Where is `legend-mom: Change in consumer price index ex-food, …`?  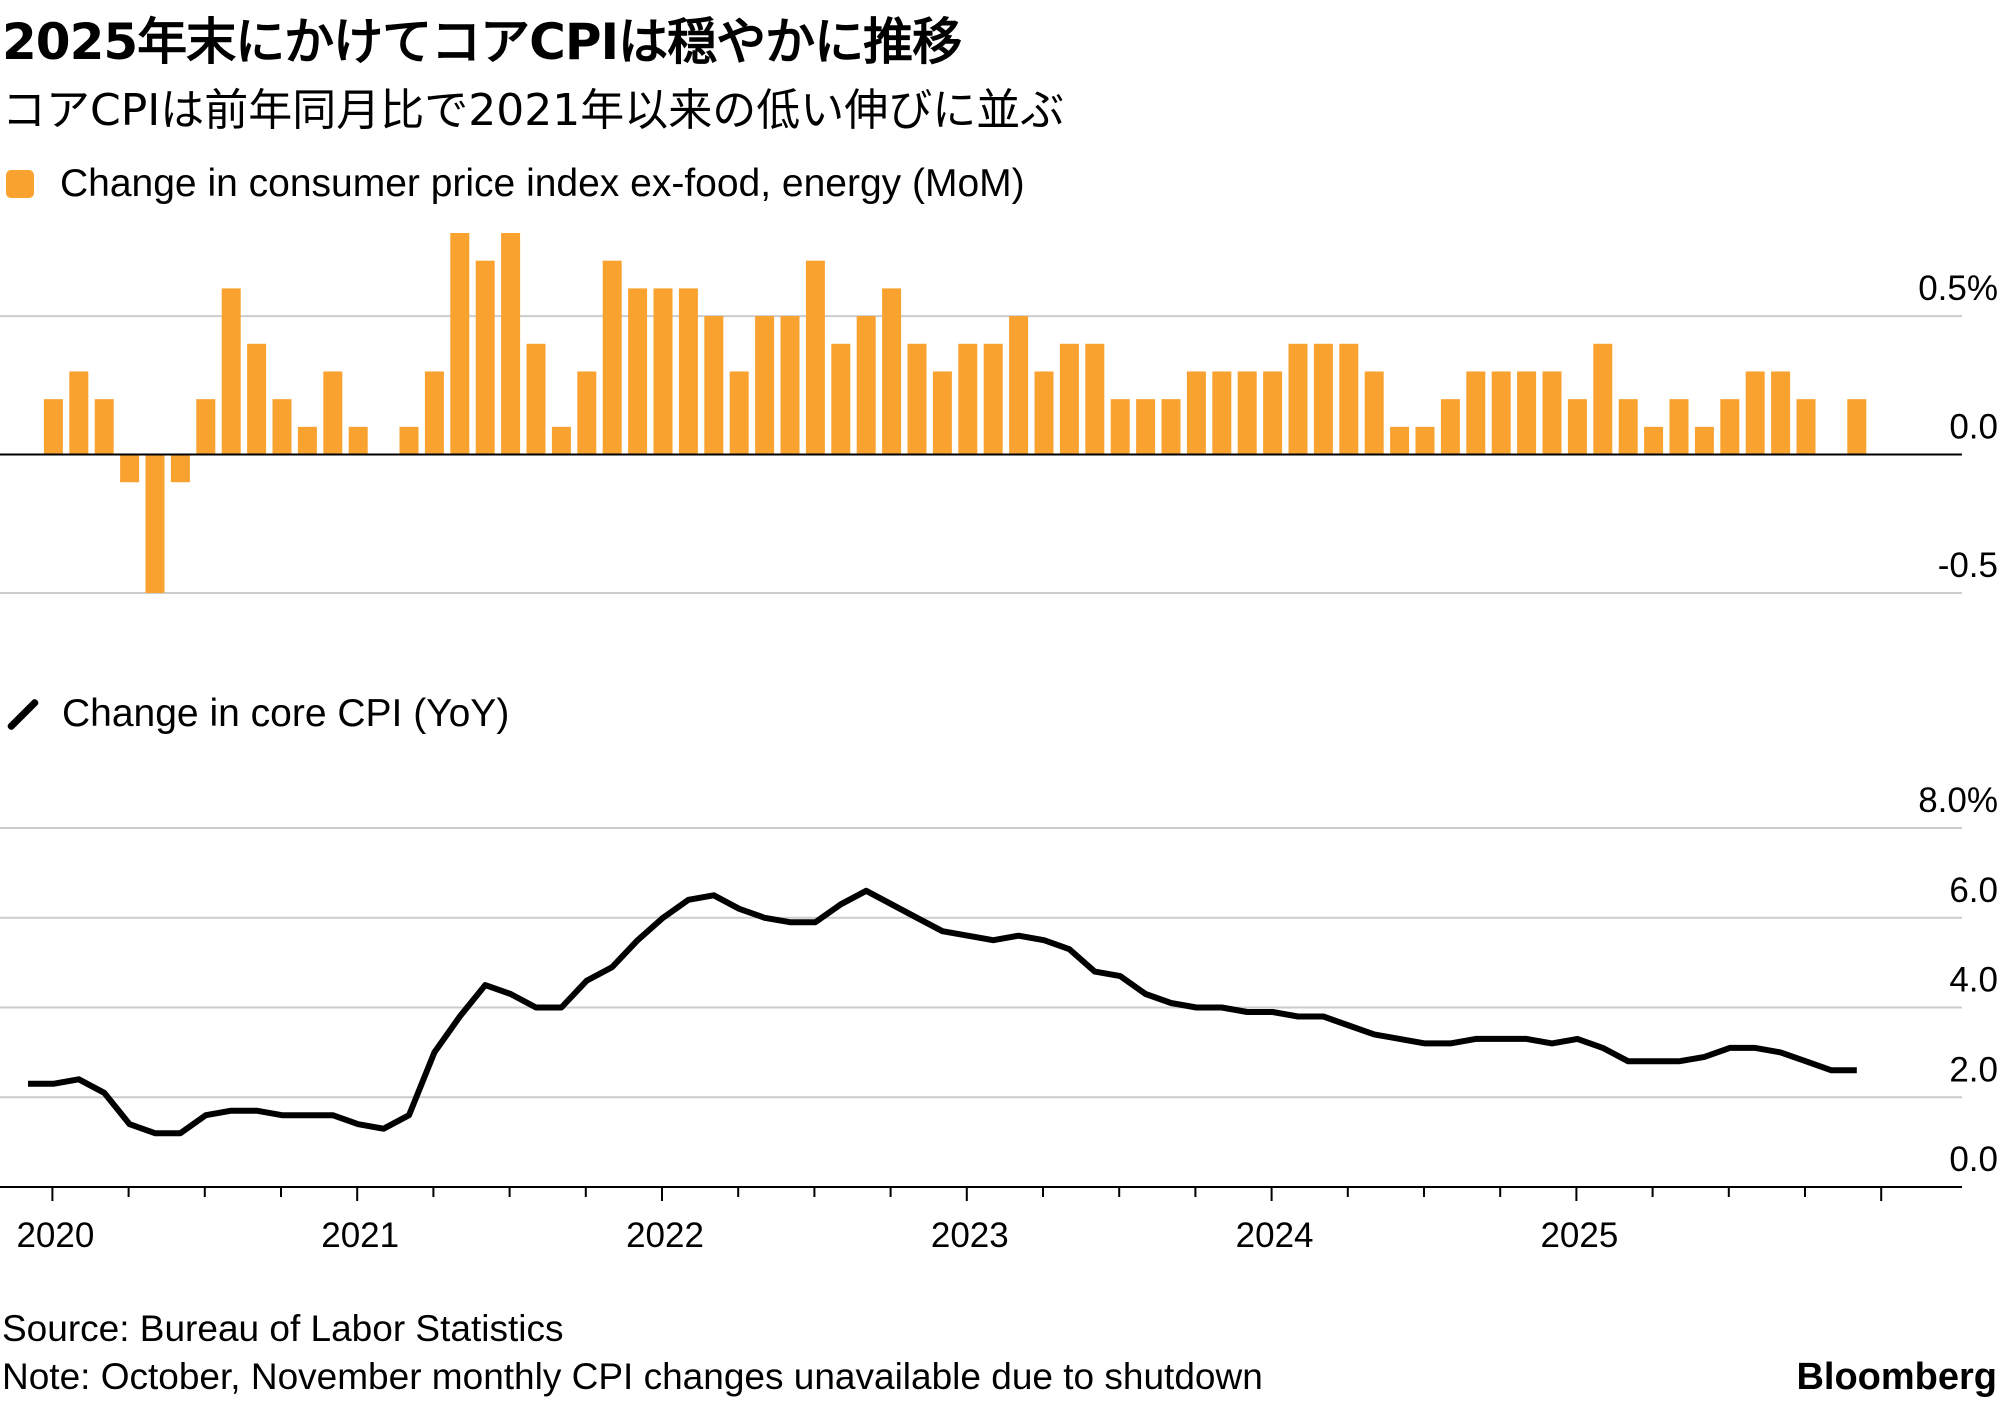 legend-mom: Change in consumer price index ex-food, … is located at coordinates (515, 184).